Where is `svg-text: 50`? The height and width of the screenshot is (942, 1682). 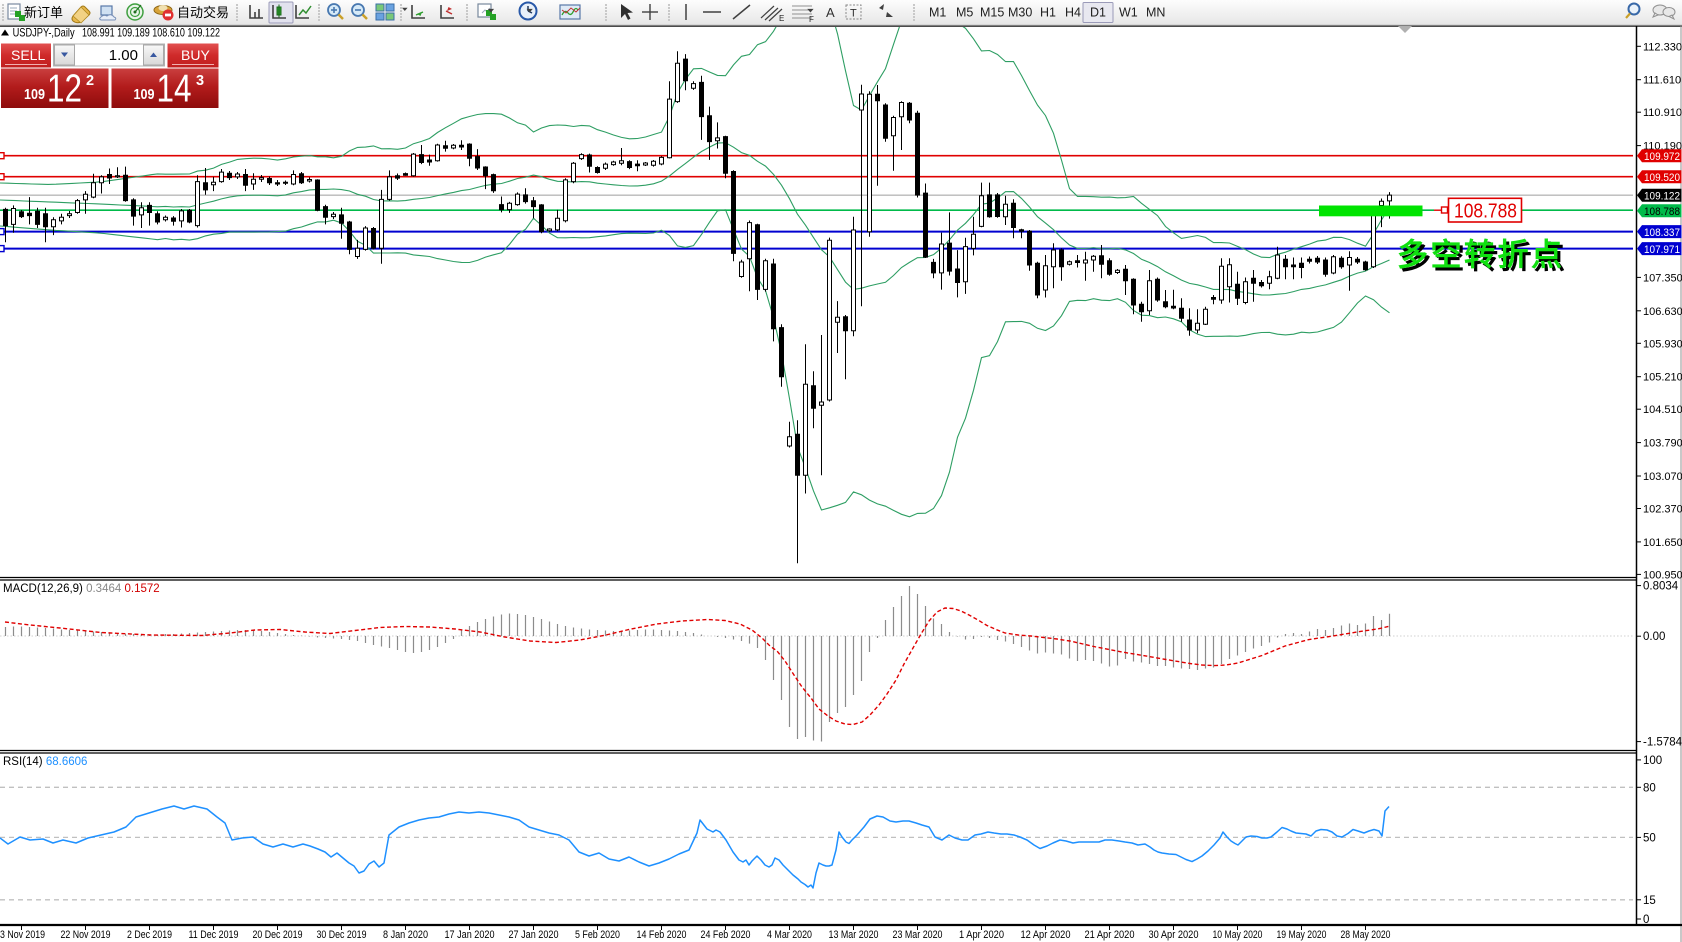 svg-text: 50 is located at coordinates (1649, 838).